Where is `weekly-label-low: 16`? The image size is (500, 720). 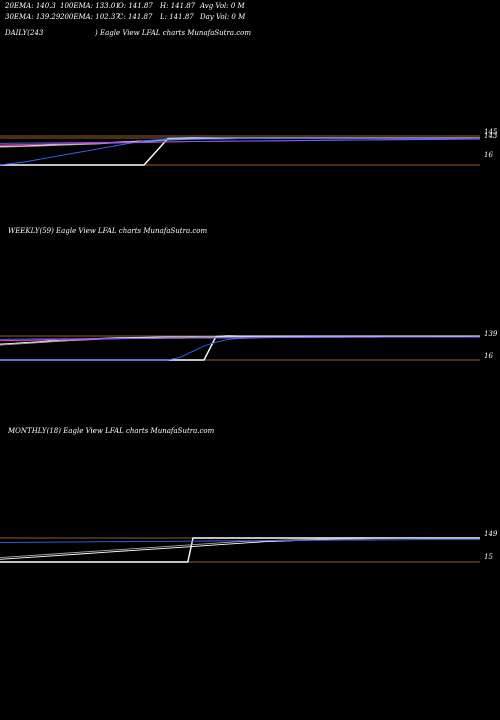 weekly-label-low: 16 is located at coordinates (488, 356).